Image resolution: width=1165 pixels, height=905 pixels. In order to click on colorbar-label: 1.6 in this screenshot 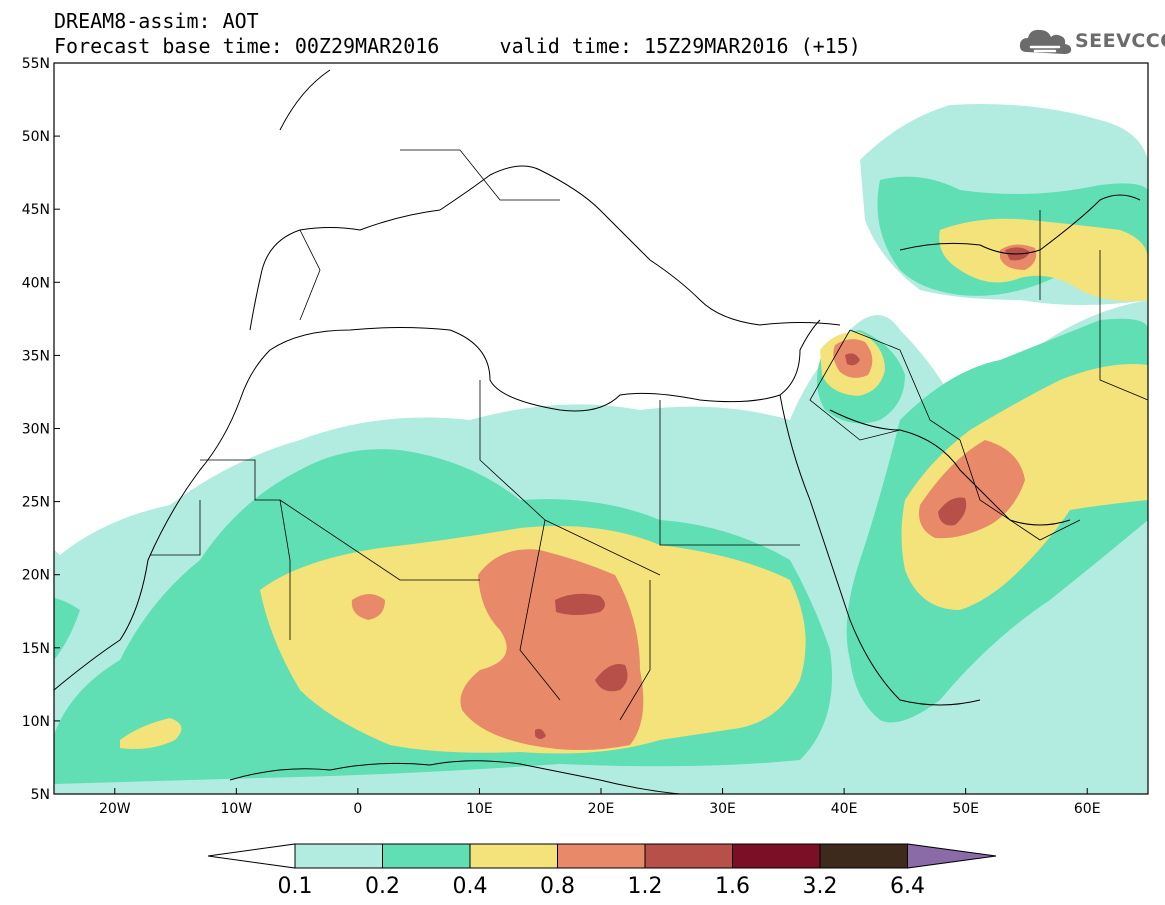, I will do `click(732, 886)`.